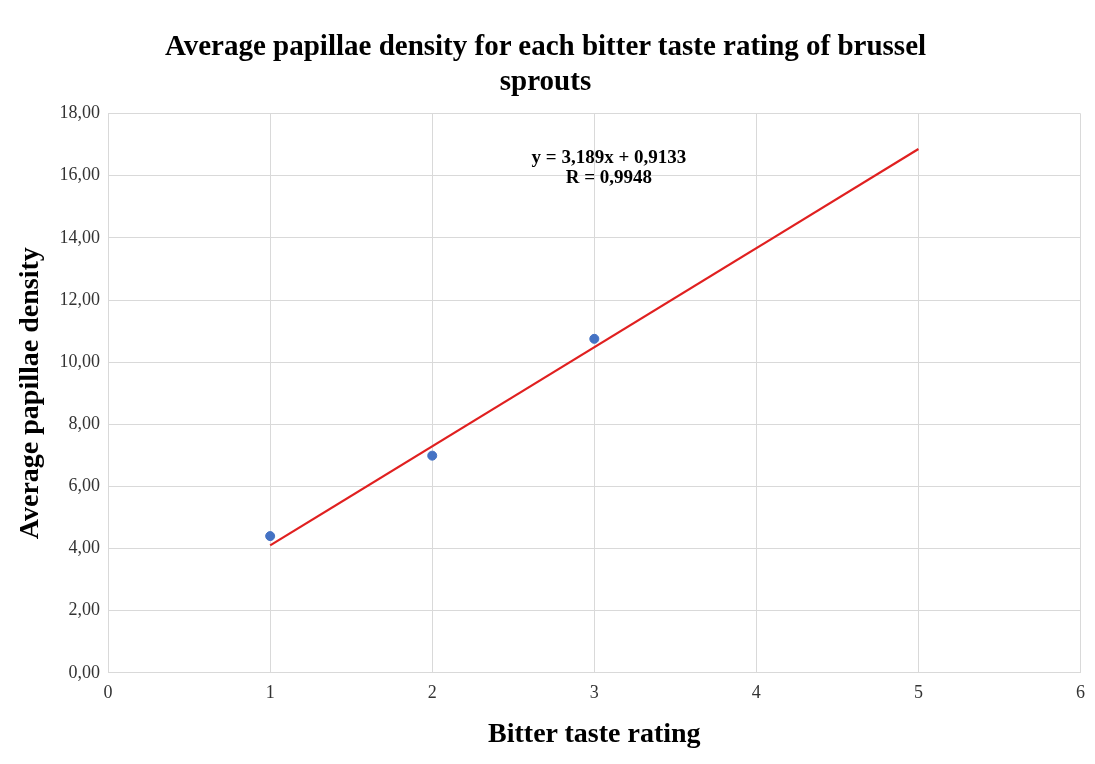 The image size is (1095, 764). What do you see at coordinates (594, 733) in the screenshot?
I see `x-axis-title: Bitter taste rating` at bounding box center [594, 733].